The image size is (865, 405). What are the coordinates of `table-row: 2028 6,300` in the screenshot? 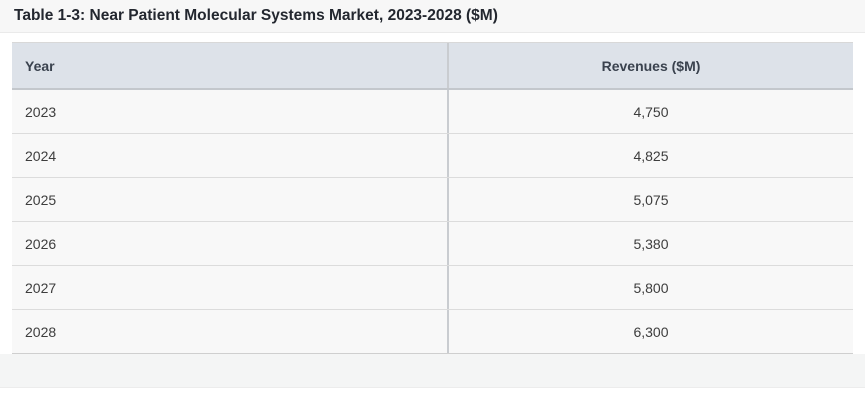 It's located at (432, 332).